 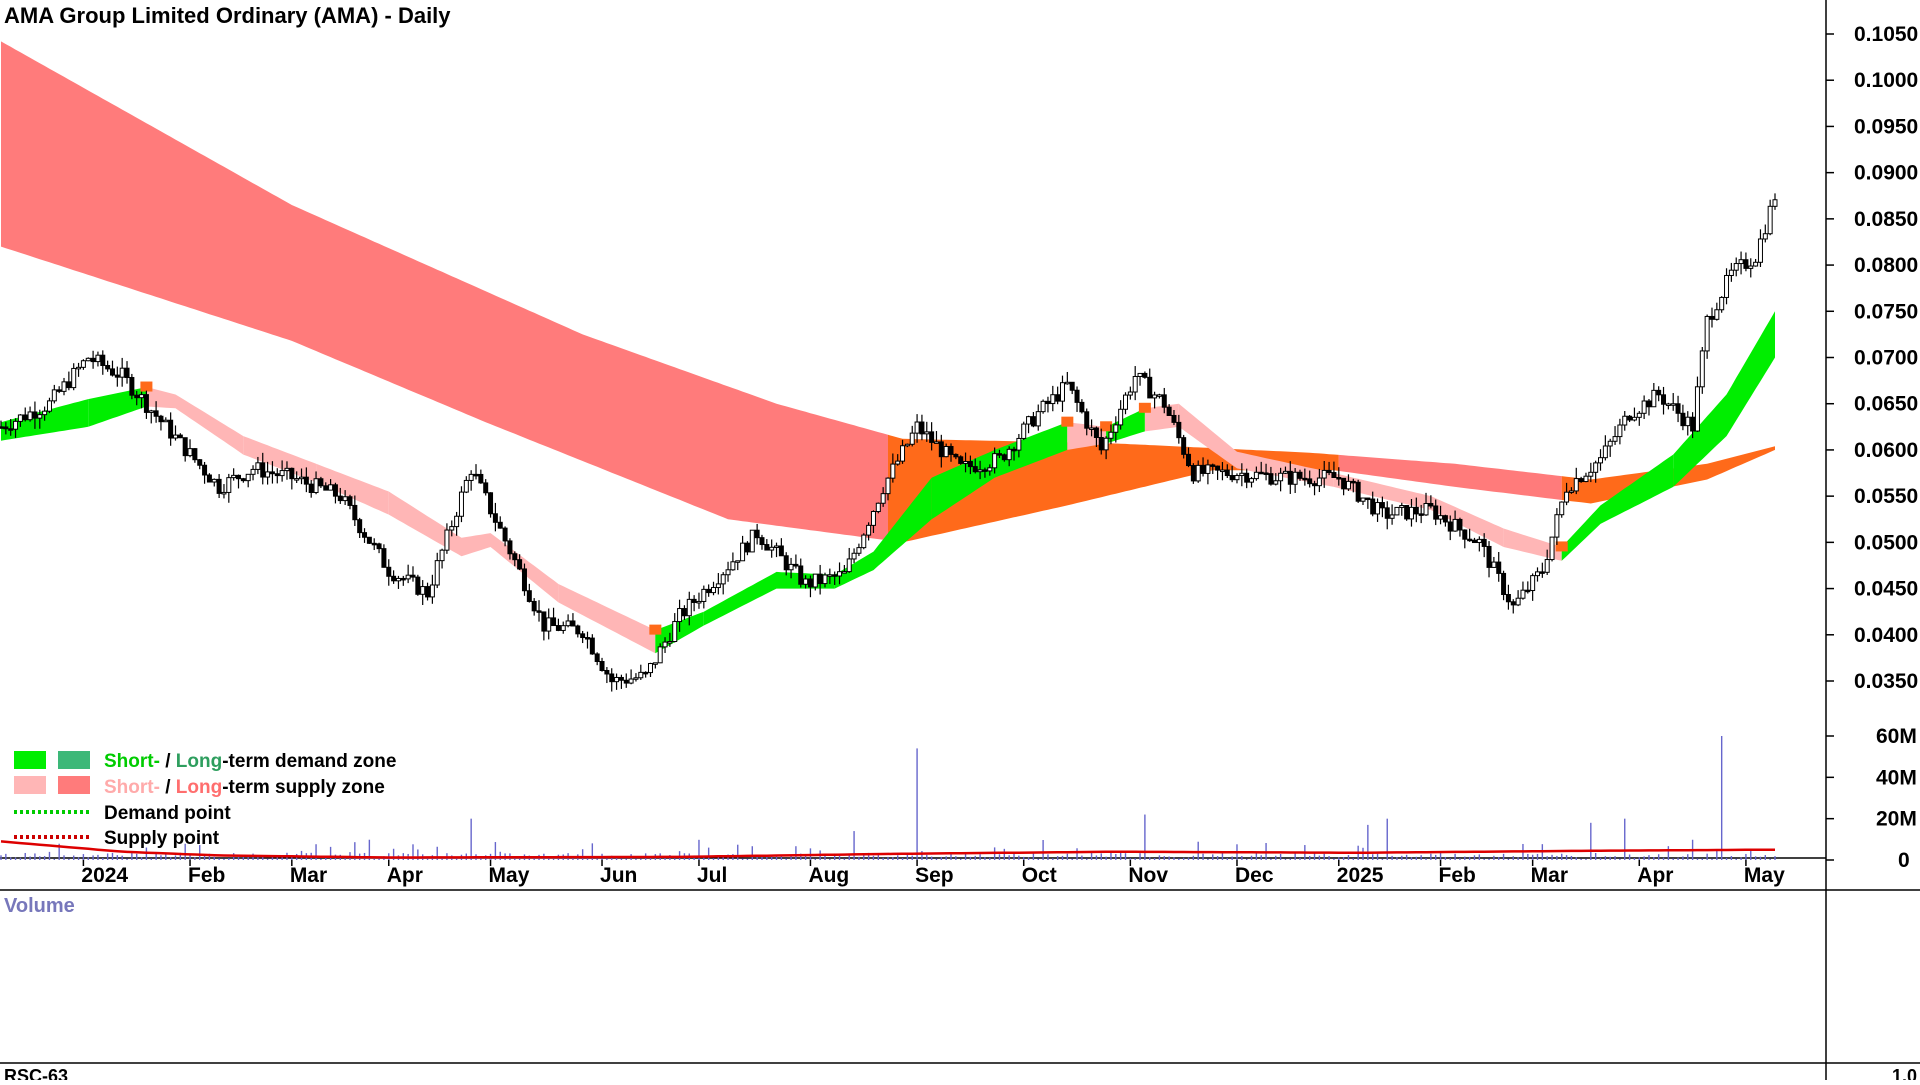 I want to click on legend-short-supply-swatch, so click(x=30, y=785).